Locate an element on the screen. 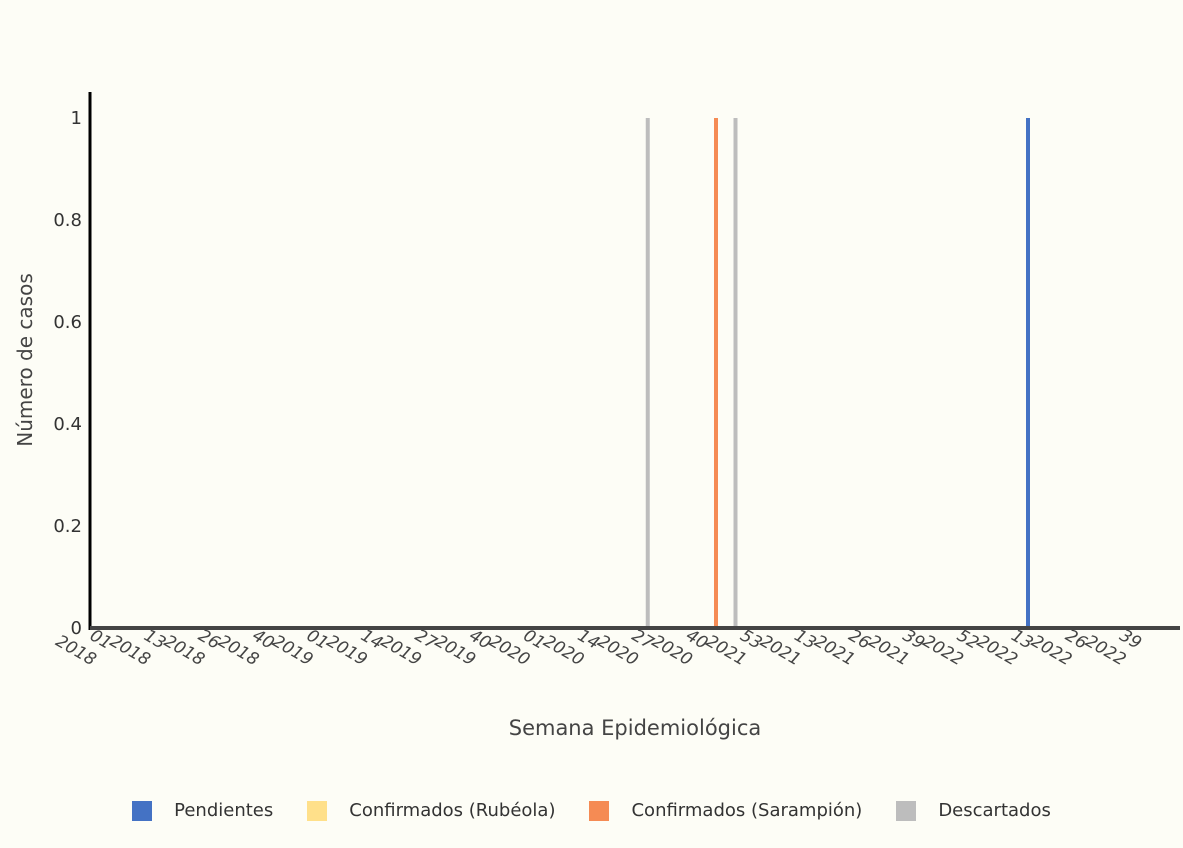  y-tick-label: 0.8 is located at coordinates (67, 220).